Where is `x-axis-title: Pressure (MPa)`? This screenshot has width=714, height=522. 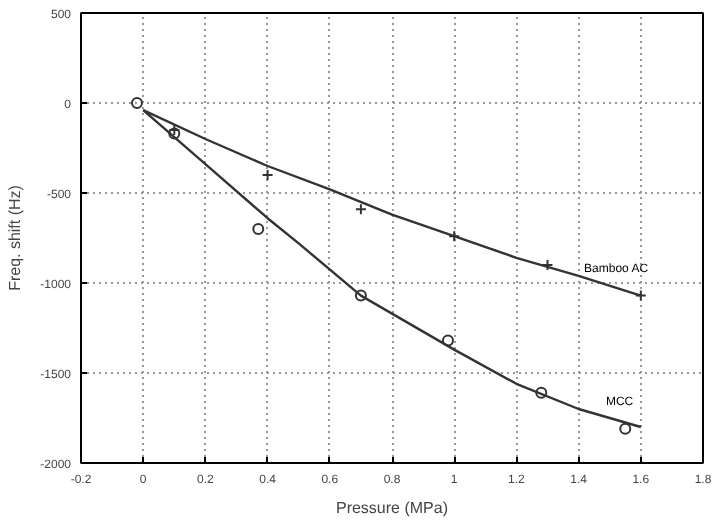 x-axis-title: Pressure (MPa) is located at coordinates (392, 508).